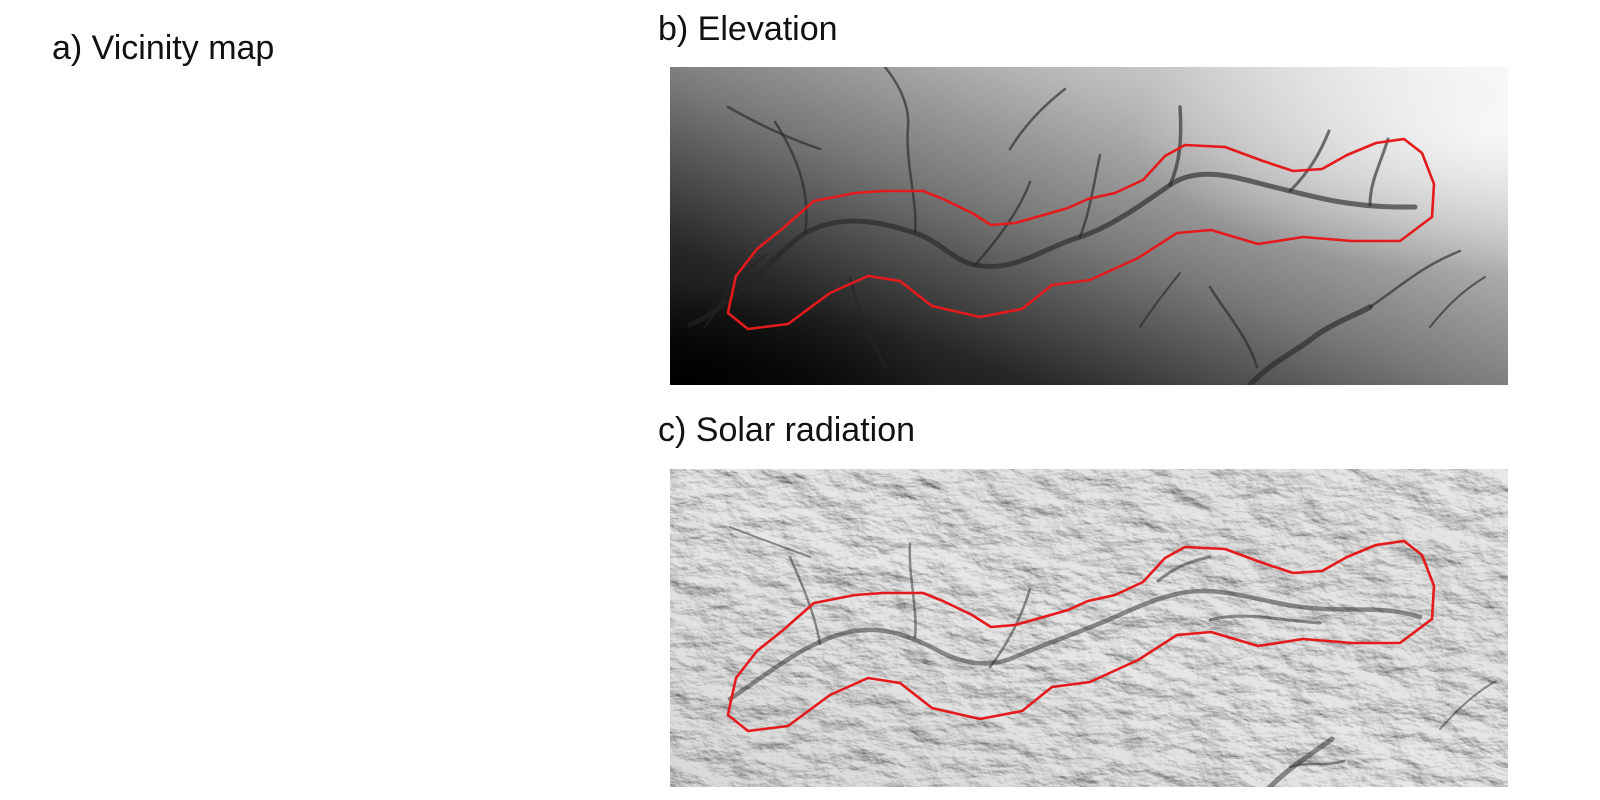 The width and height of the screenshot is (1600, 800). What do you see at coordinates (748, 29) in the screenshot?
I see `elevation-map-title: b) Elevation` at bounding box center [748, 29].